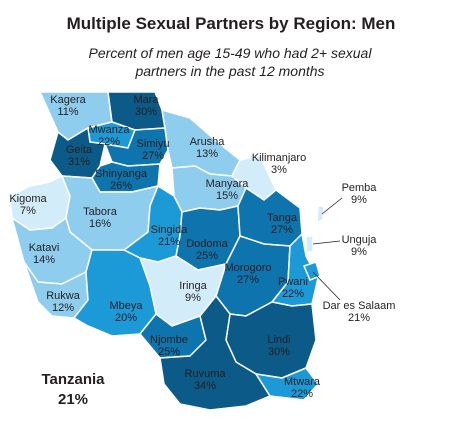 This screenshot has height=423, width=462. I want to click on label-kigoma: Kigoma 7%, so click(28, 205).